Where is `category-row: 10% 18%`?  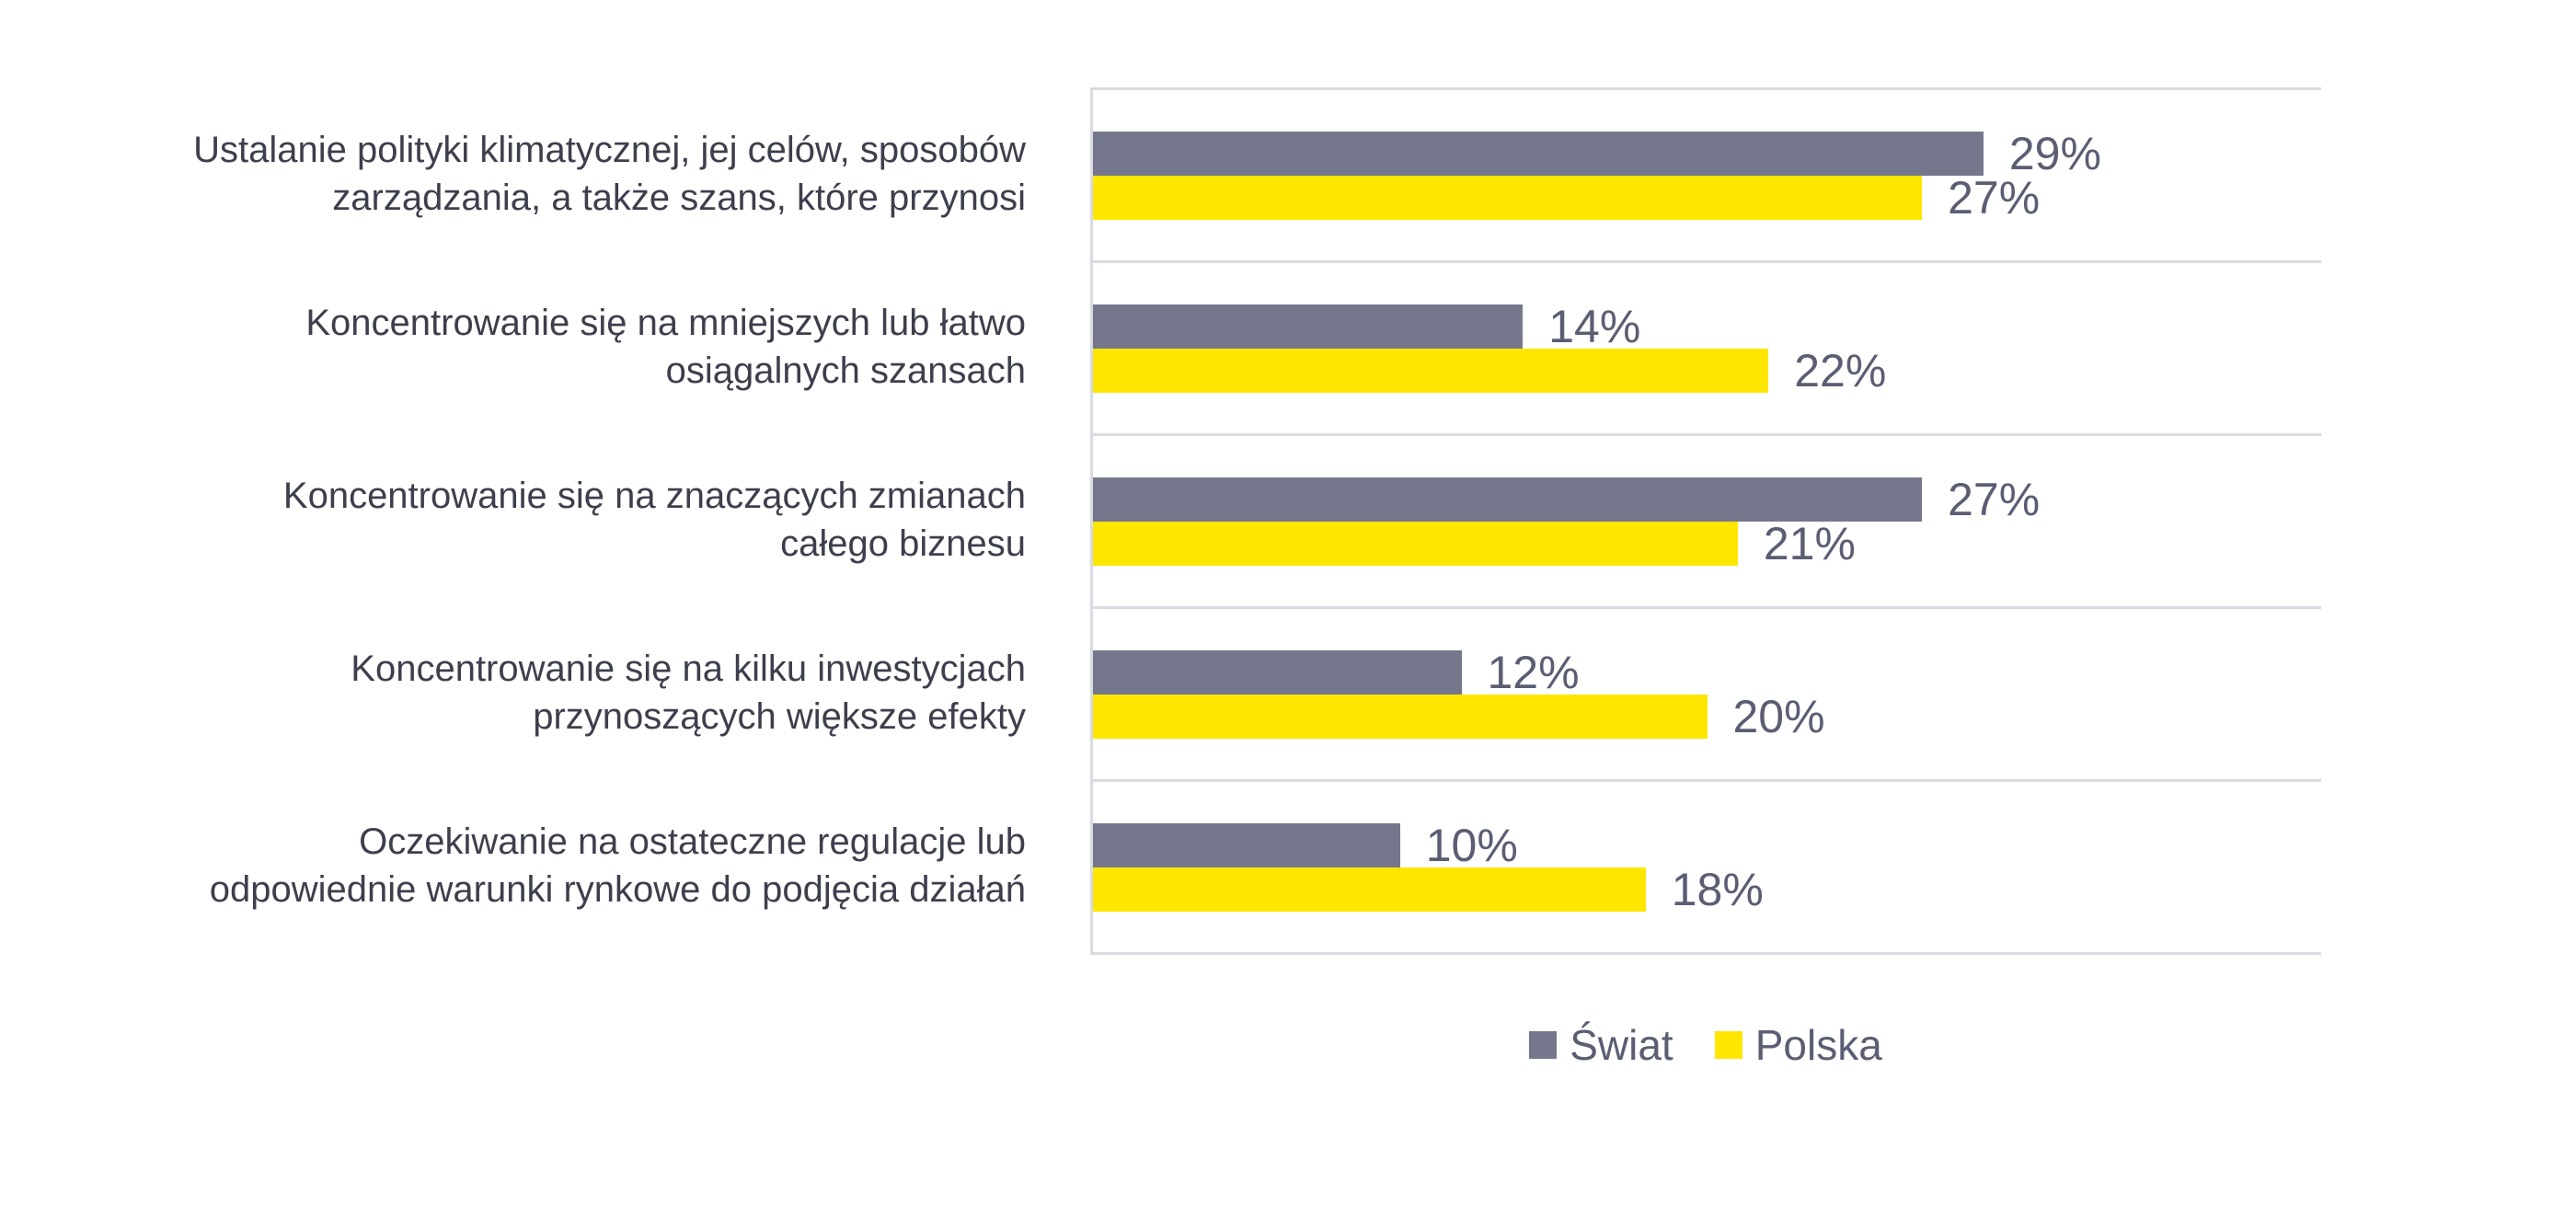
category-row: 10% 18% is located at coordinates (1707, 865).